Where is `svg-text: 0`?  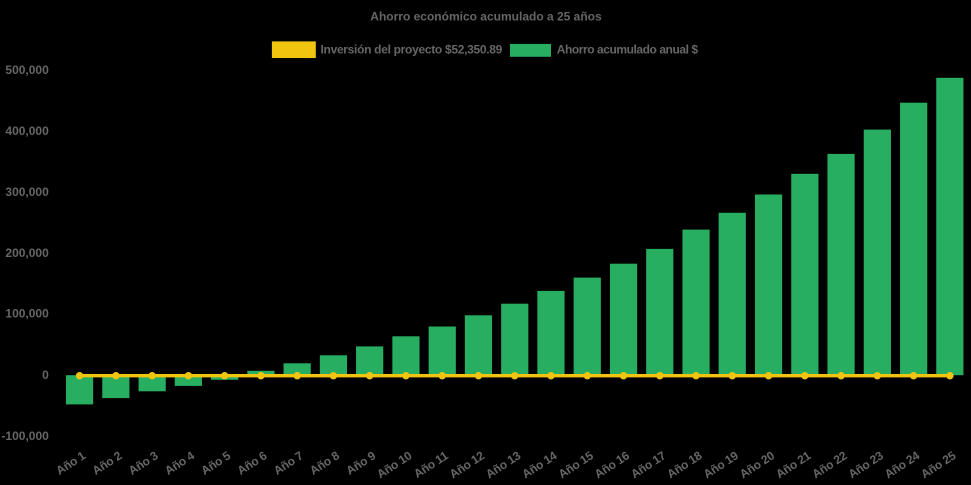
svg-text: 0 is located at coordinates (45, 375).